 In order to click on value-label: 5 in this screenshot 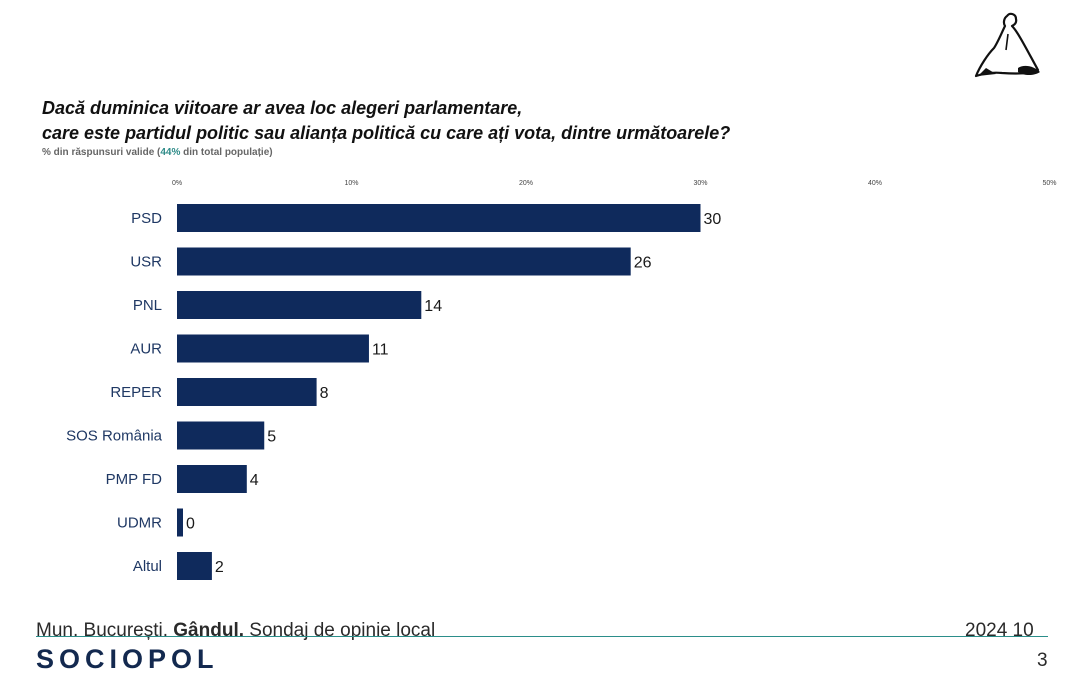, I will do `click(271, 437)`.